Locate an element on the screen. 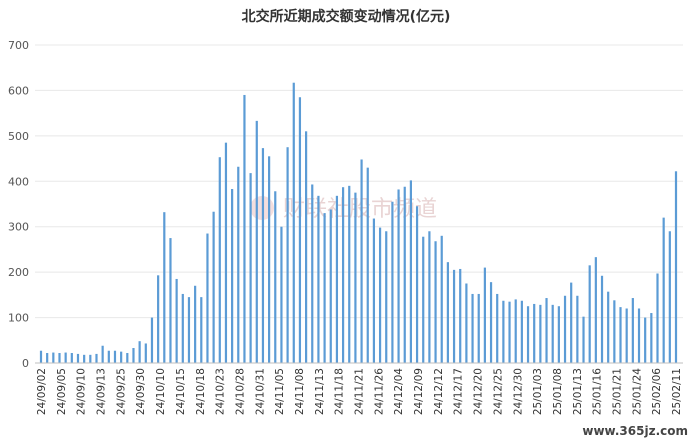 This screenshot has height=441, width=692. x-tick-label: 25/01/24 is located at coordinates (637, 391).